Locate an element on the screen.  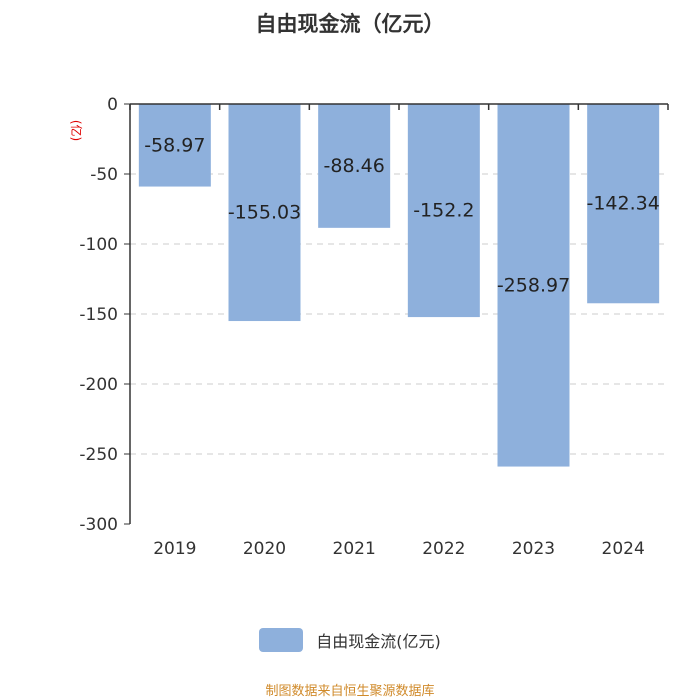
legend: 自由现金流(亿元) is located at coordinates (350, 640).